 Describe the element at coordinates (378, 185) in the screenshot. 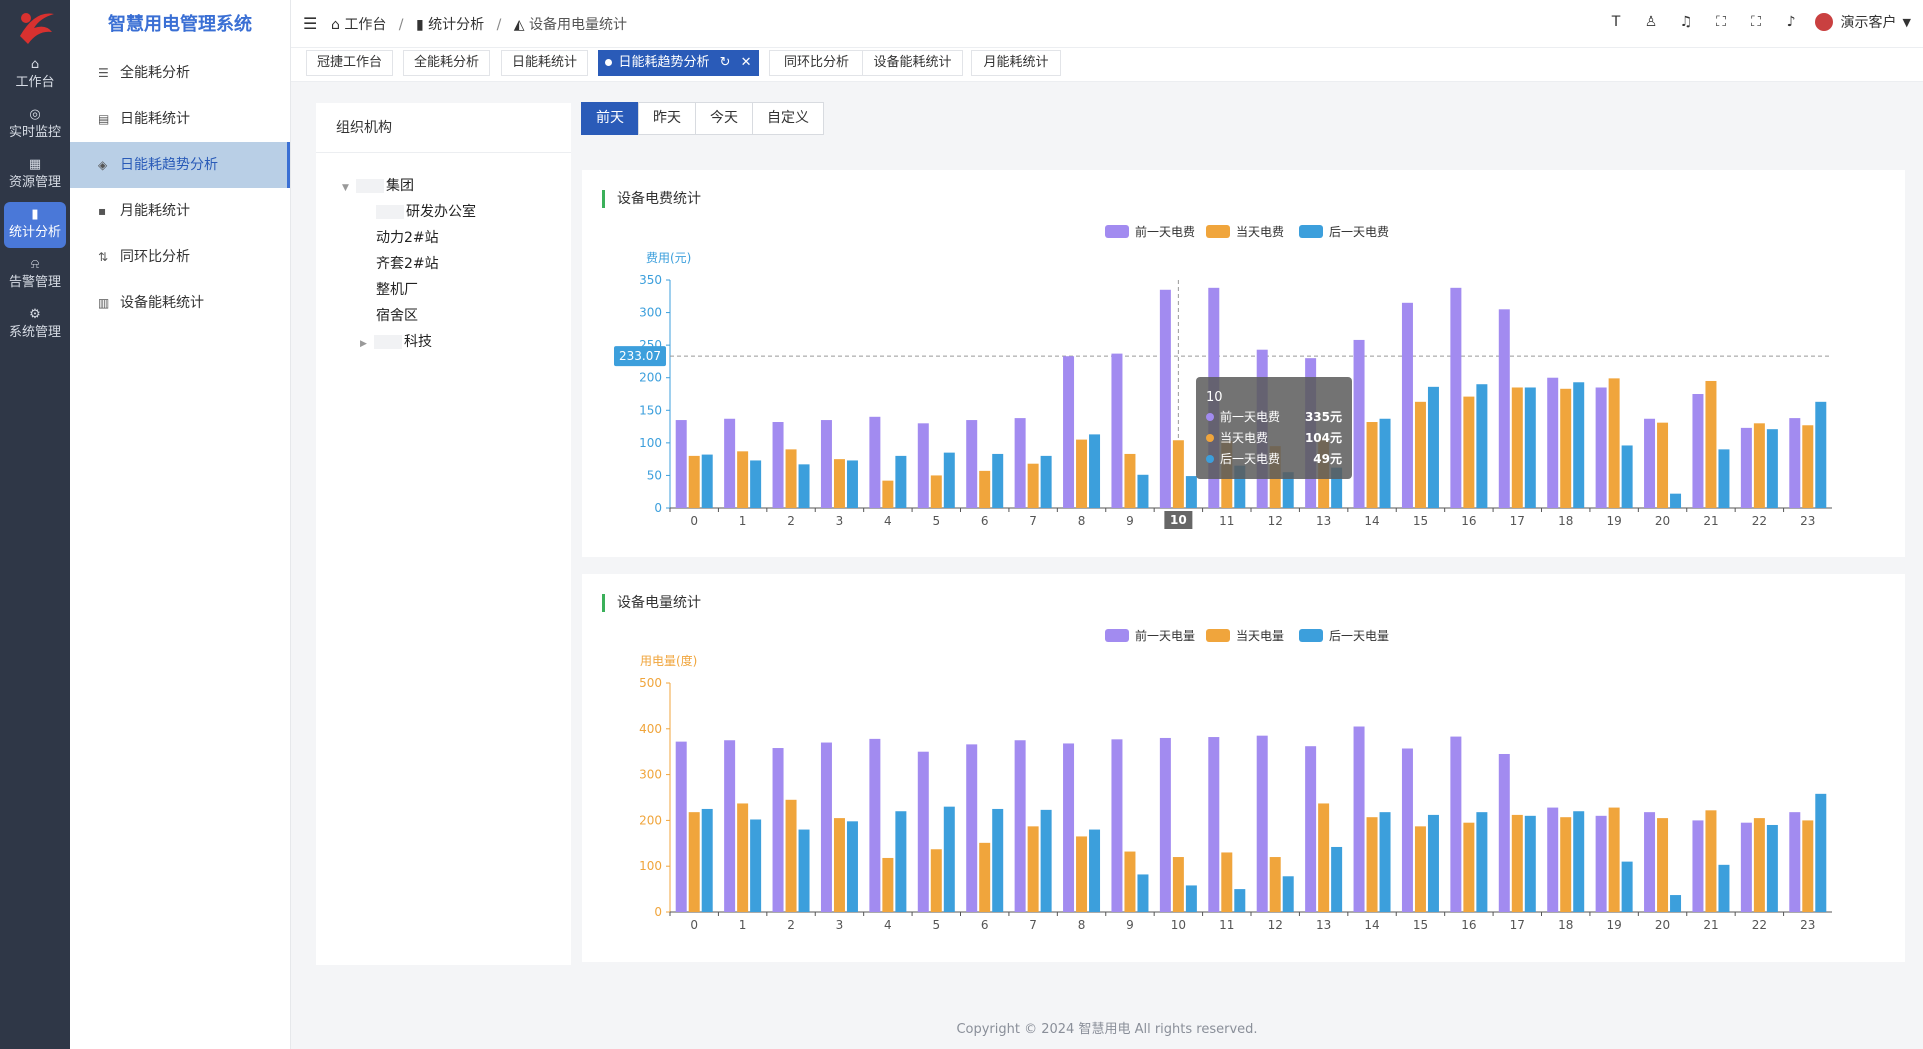

I see `tree-node-group: ▼ 集团` at that location.